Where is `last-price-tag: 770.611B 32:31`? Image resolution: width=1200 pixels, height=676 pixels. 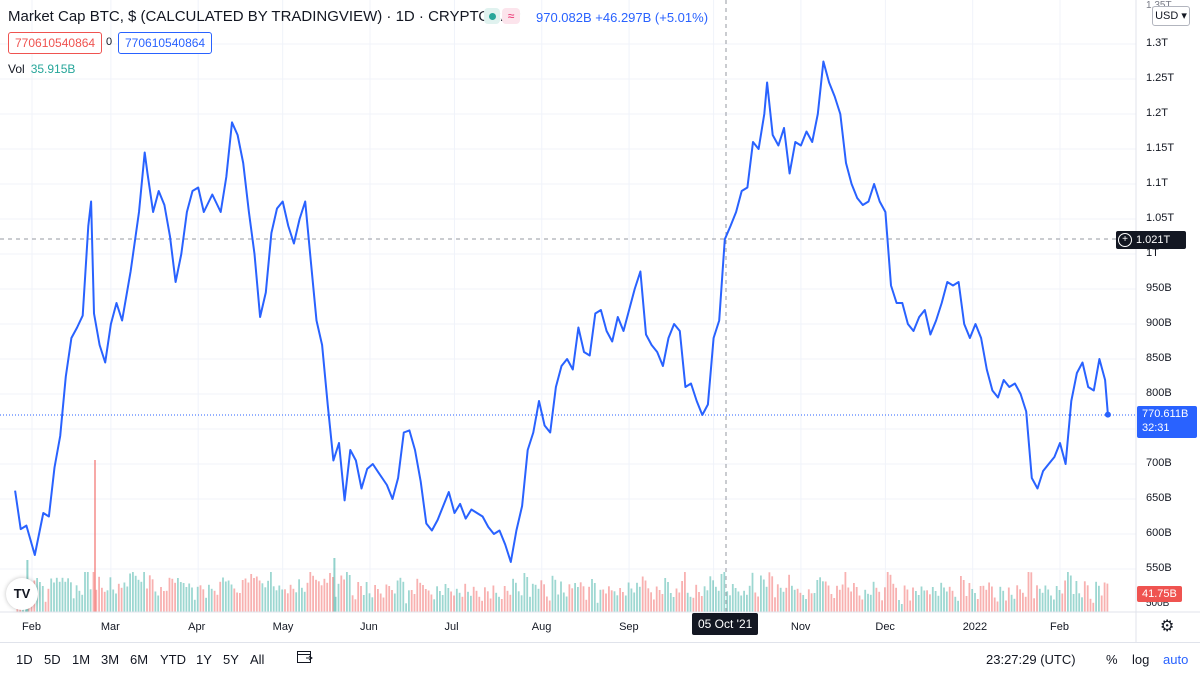
last-price-tag: 770.611B 32:31 is located at coordinates (1167, 422).